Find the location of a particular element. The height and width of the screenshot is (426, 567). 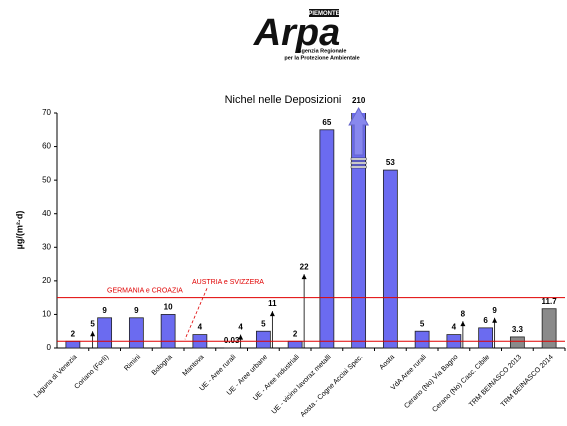

arrow-label: 8 is located at coordinates (463, 313).